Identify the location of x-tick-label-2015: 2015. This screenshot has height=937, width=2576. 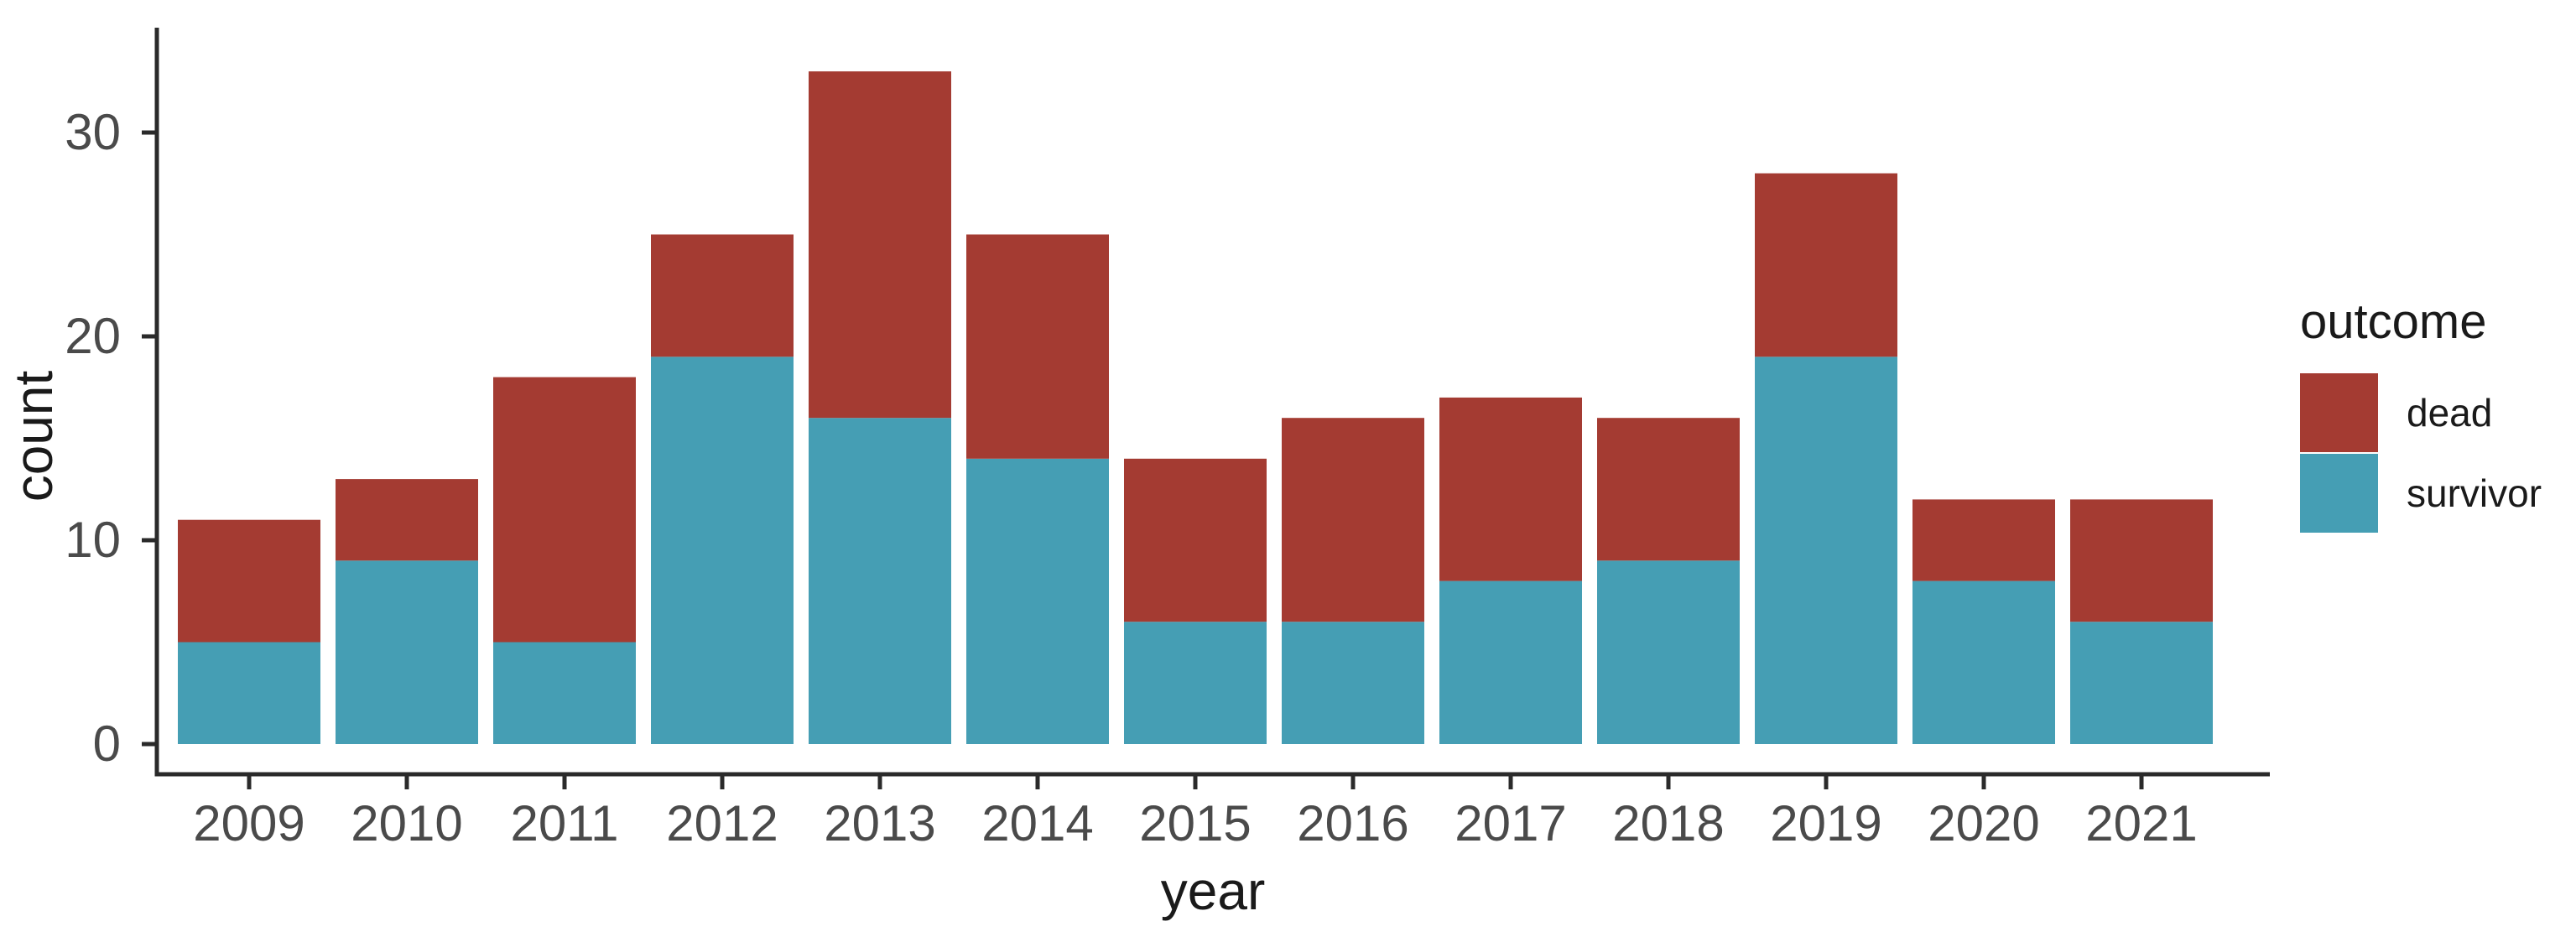
(1195, 823).